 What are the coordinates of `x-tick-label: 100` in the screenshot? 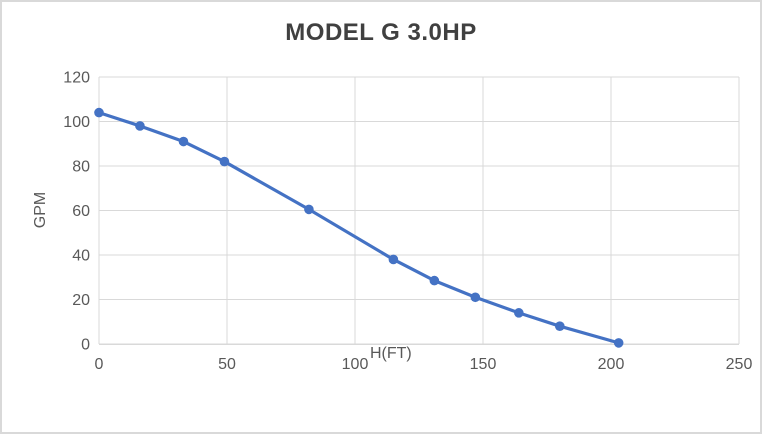 It's located at (355, 364).